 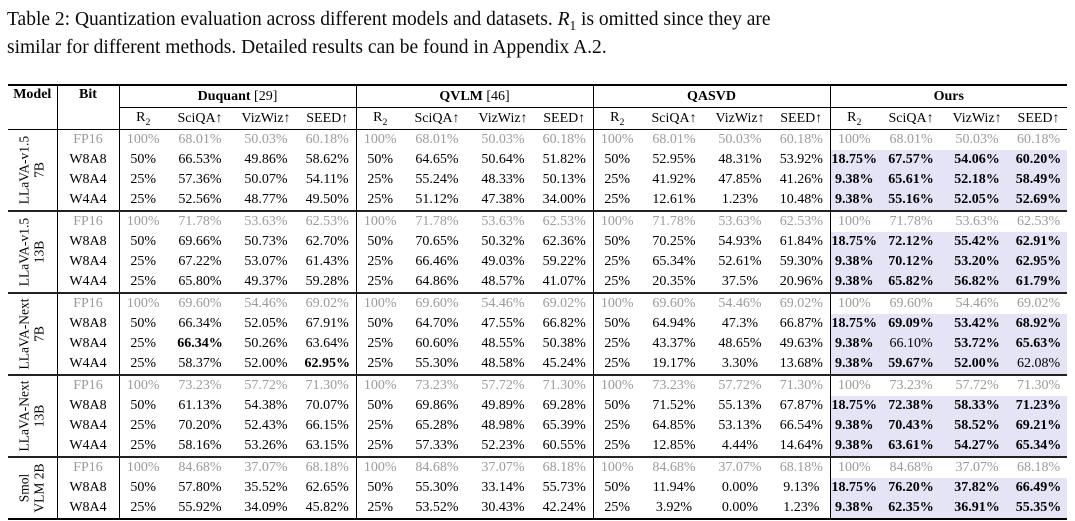 I want to click on model-label-text: LLaVA-v1.5 7B, so click(x=32, y=170).